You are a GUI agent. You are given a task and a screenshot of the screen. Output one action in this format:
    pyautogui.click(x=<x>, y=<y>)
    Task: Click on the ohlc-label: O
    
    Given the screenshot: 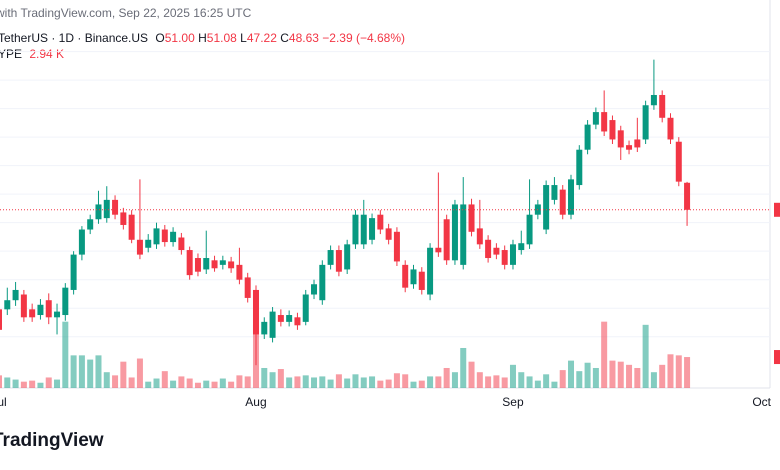 What is the action you would take?
    pyautogui.click(x=159, y=38)
    